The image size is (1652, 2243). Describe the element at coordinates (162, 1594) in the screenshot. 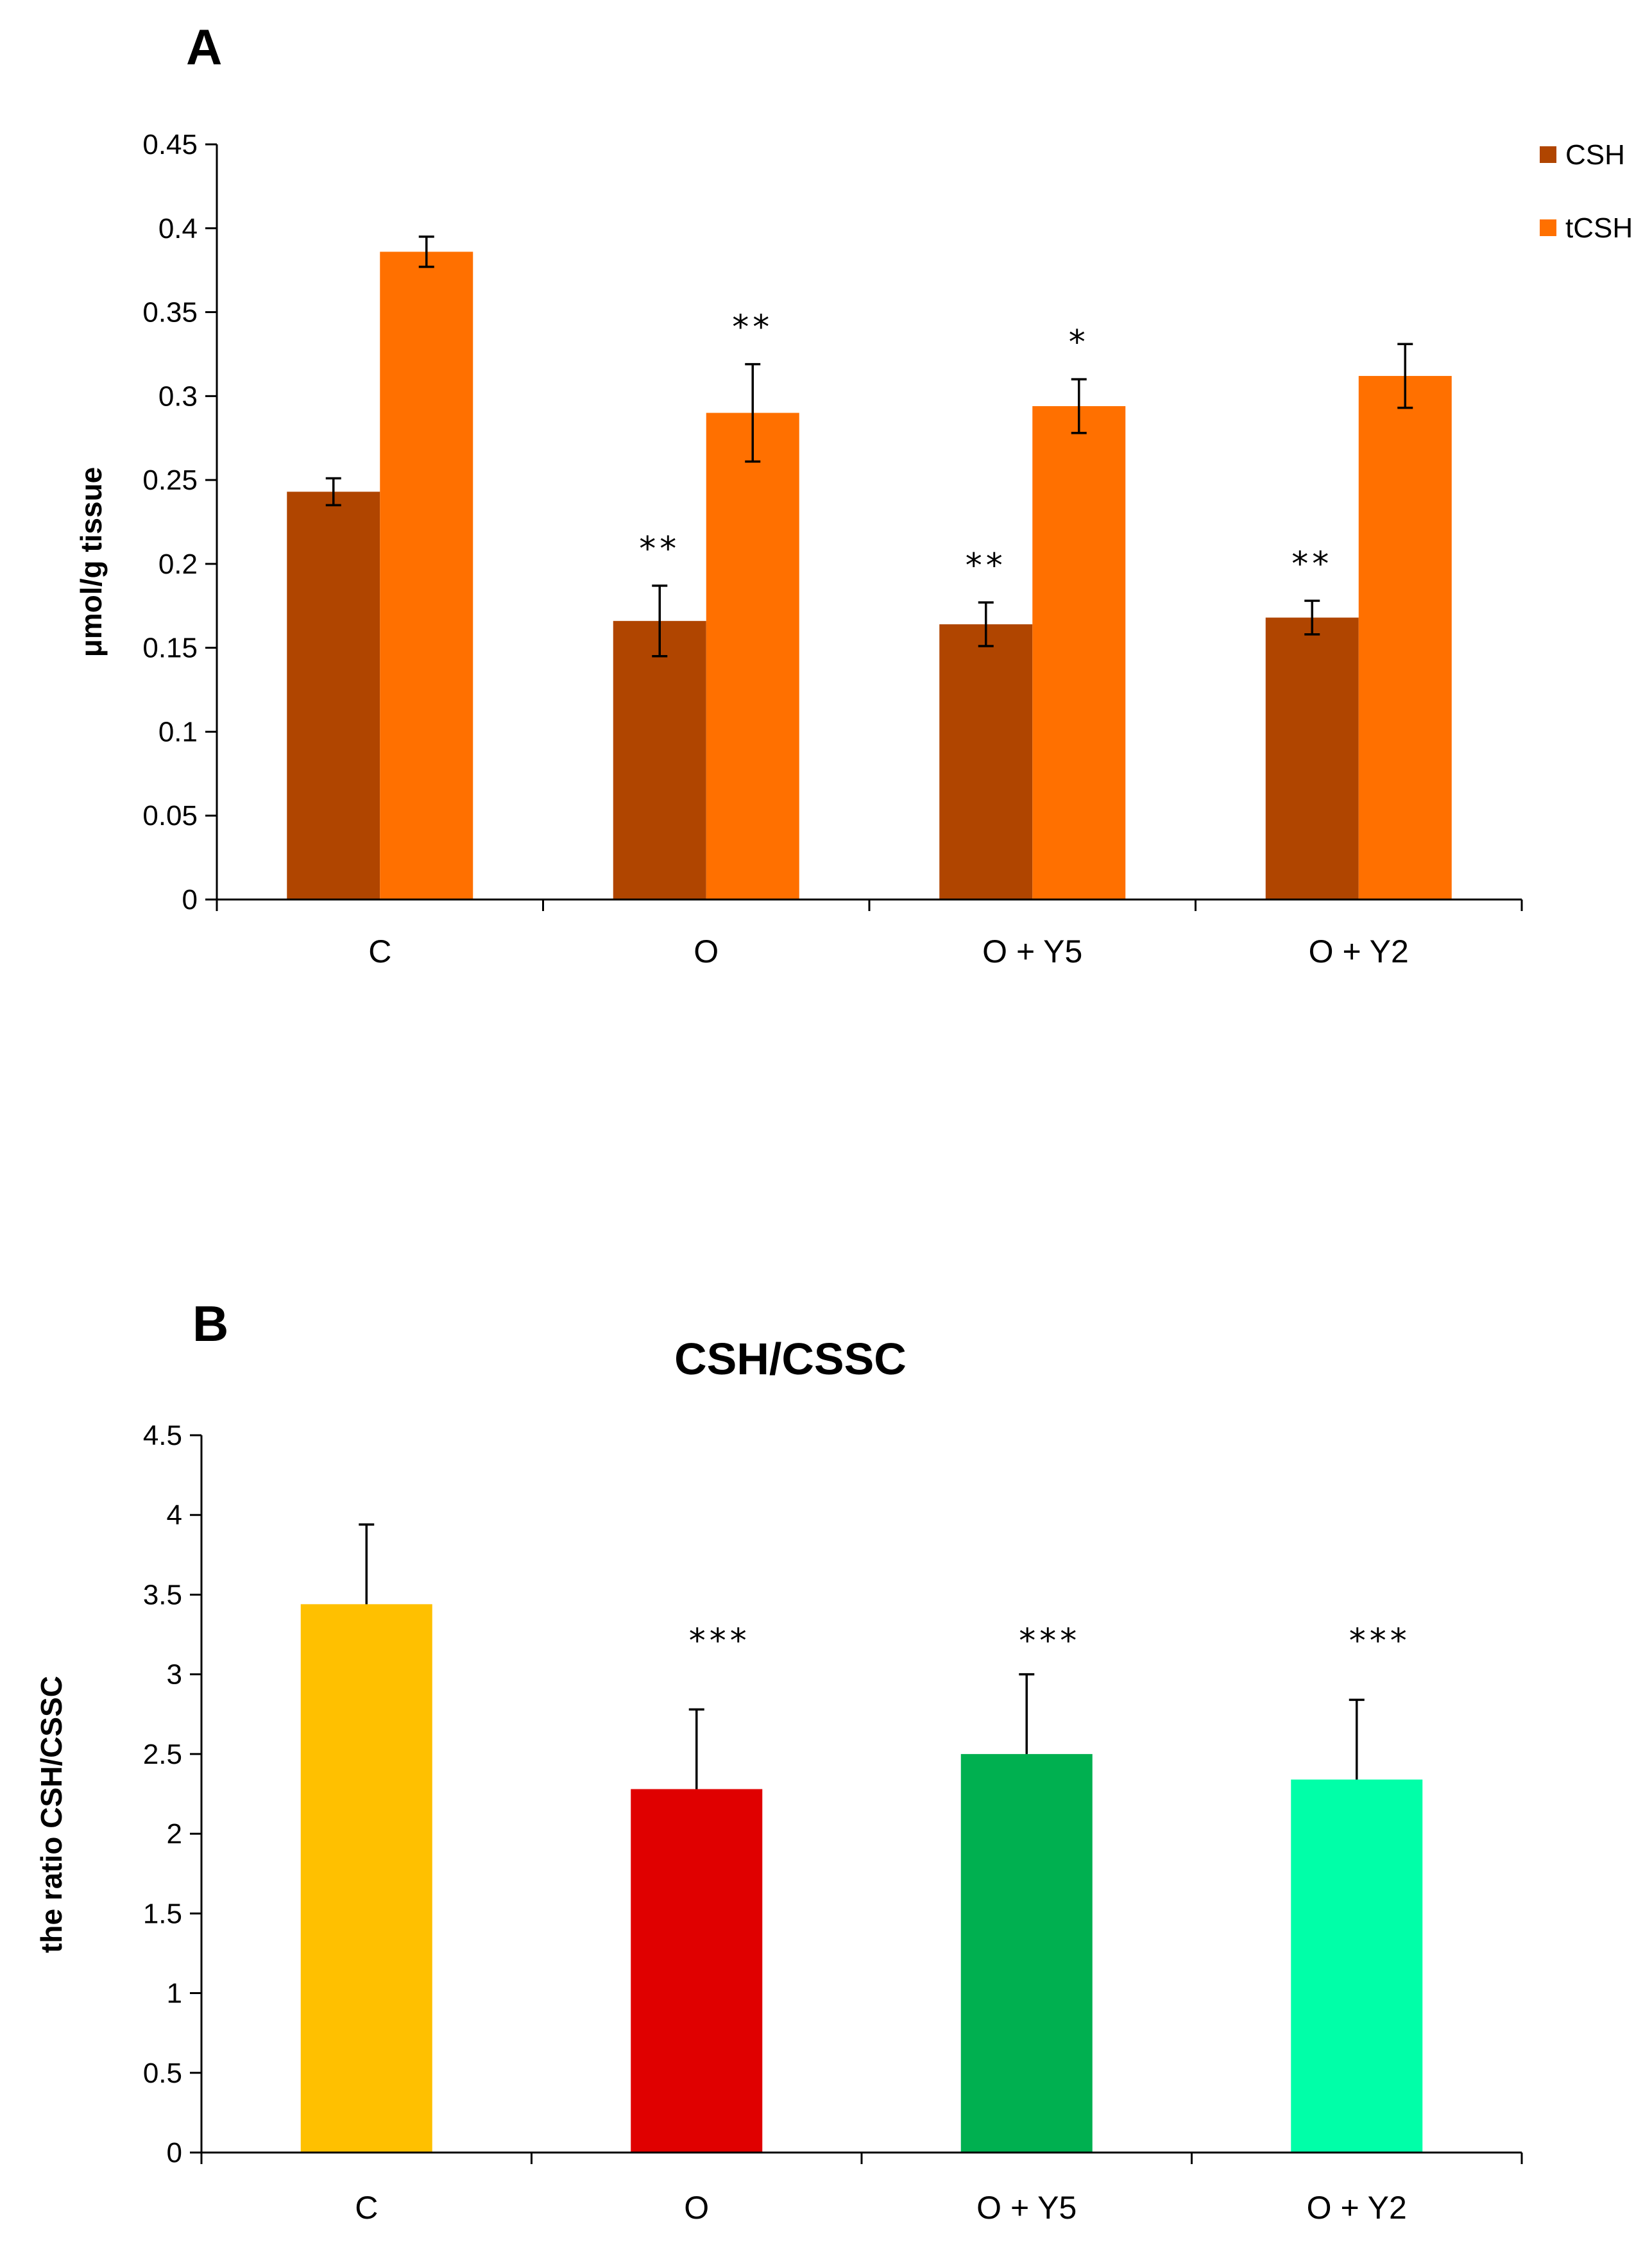

I see `y-tick-label: 3.5` at that location.